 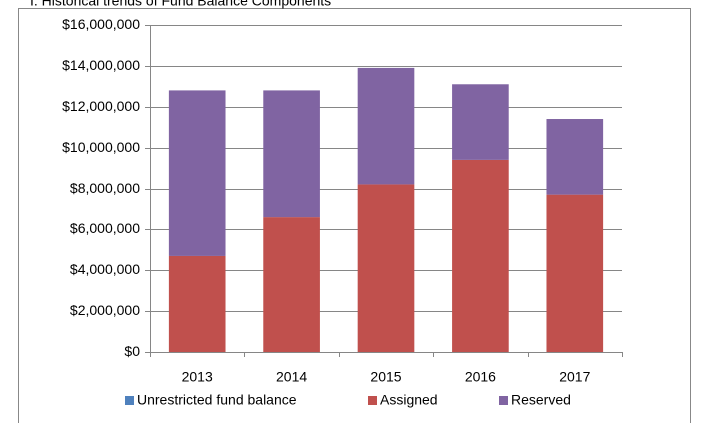 I want to click on legend-label: Assigned, so click(x=409, y=400).